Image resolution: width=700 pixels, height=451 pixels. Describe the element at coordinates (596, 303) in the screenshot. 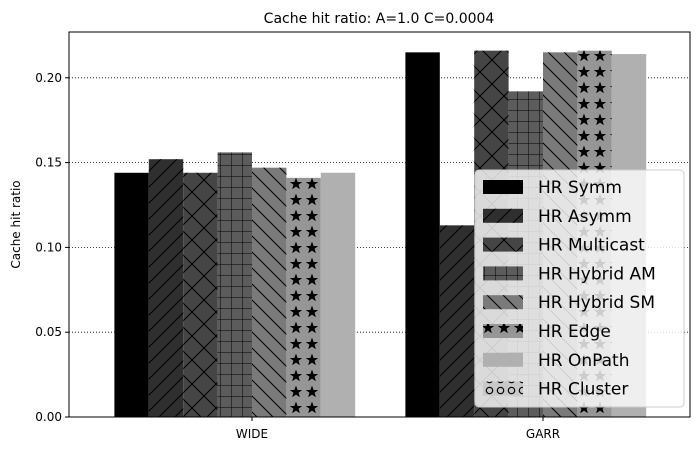

I see `legend-label: HR Hybrid SM` at that location.